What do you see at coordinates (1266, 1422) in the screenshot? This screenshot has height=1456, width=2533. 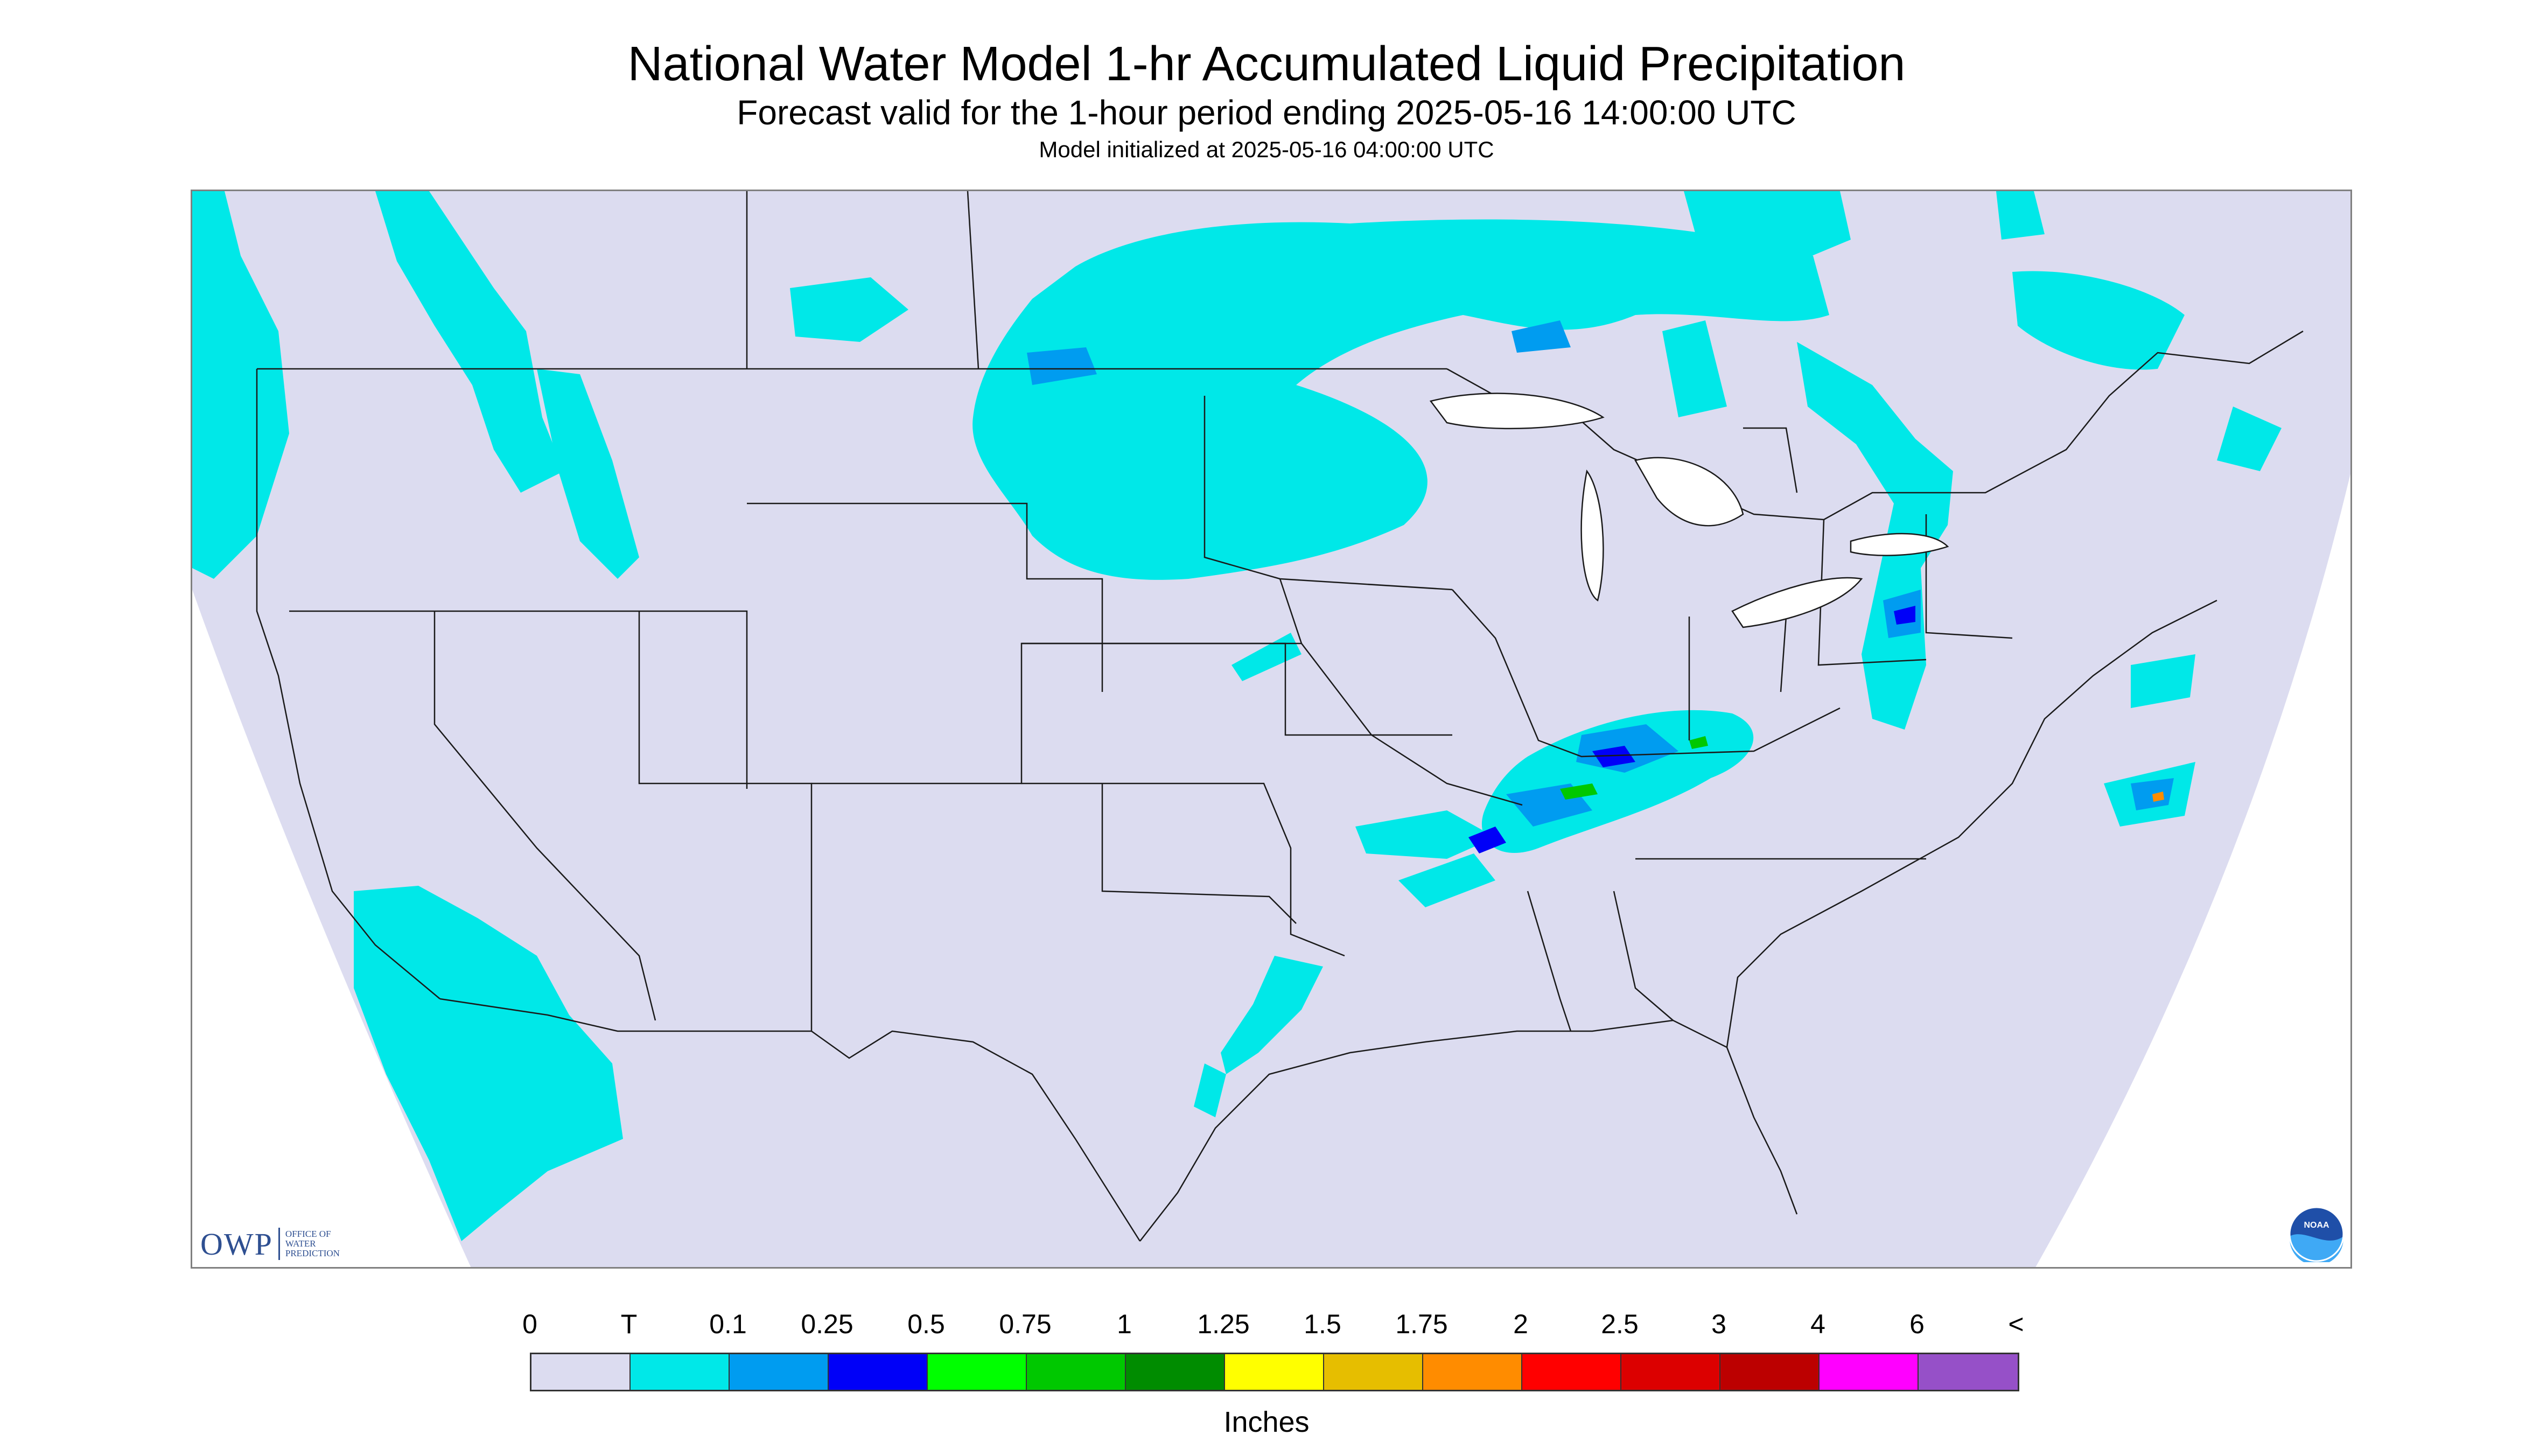 I see `legend-units: Inches` at bounding box center [1266, 1422].